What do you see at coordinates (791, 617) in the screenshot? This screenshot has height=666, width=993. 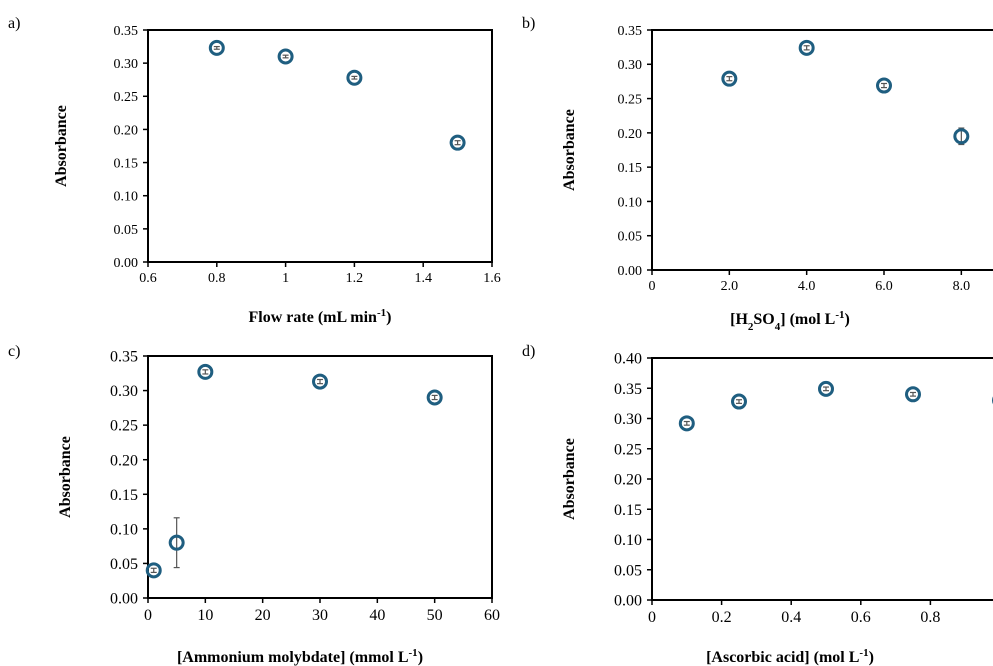 I see `x-tick-label: 0.4` at bounding box center [791, 617].